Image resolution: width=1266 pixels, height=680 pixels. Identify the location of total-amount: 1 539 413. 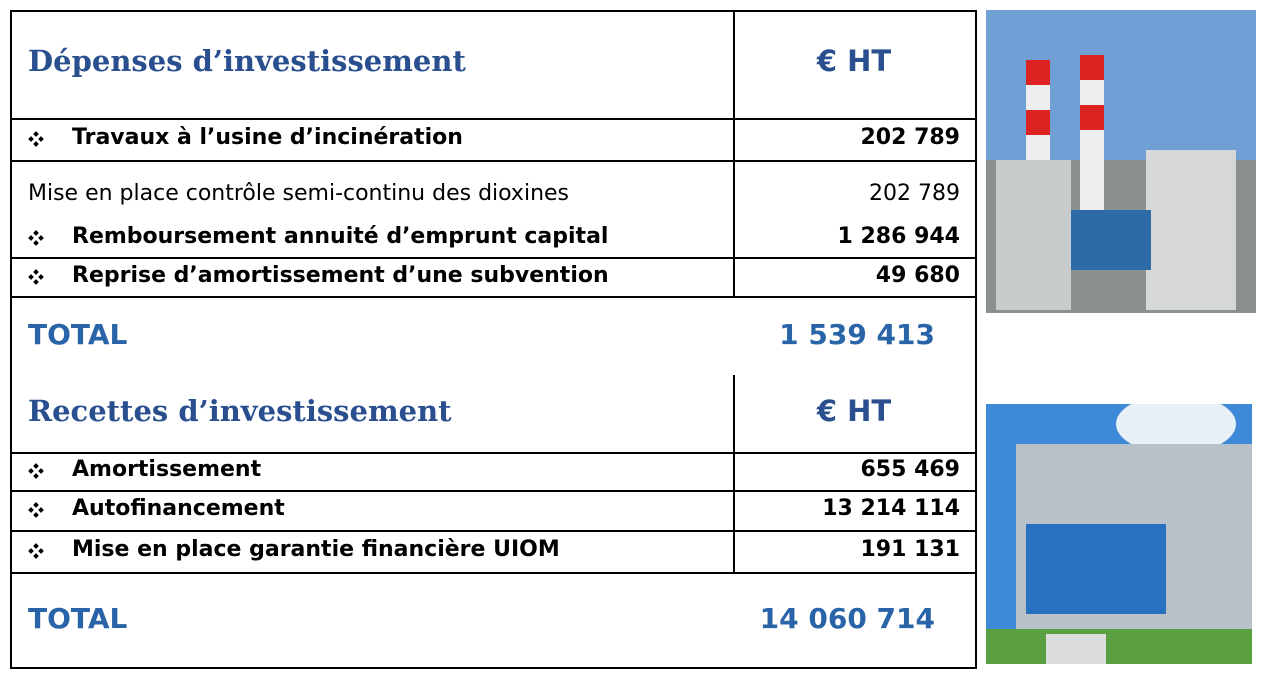
(857, 334).